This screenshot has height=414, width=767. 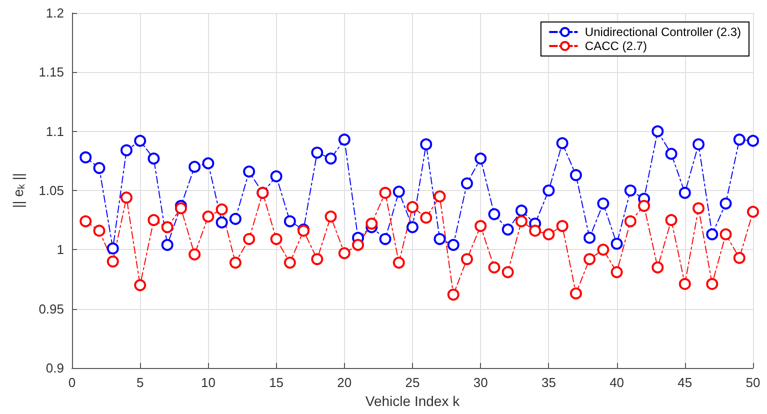 I want to click on x-tick-label: 0, so click(x=72, y=382).